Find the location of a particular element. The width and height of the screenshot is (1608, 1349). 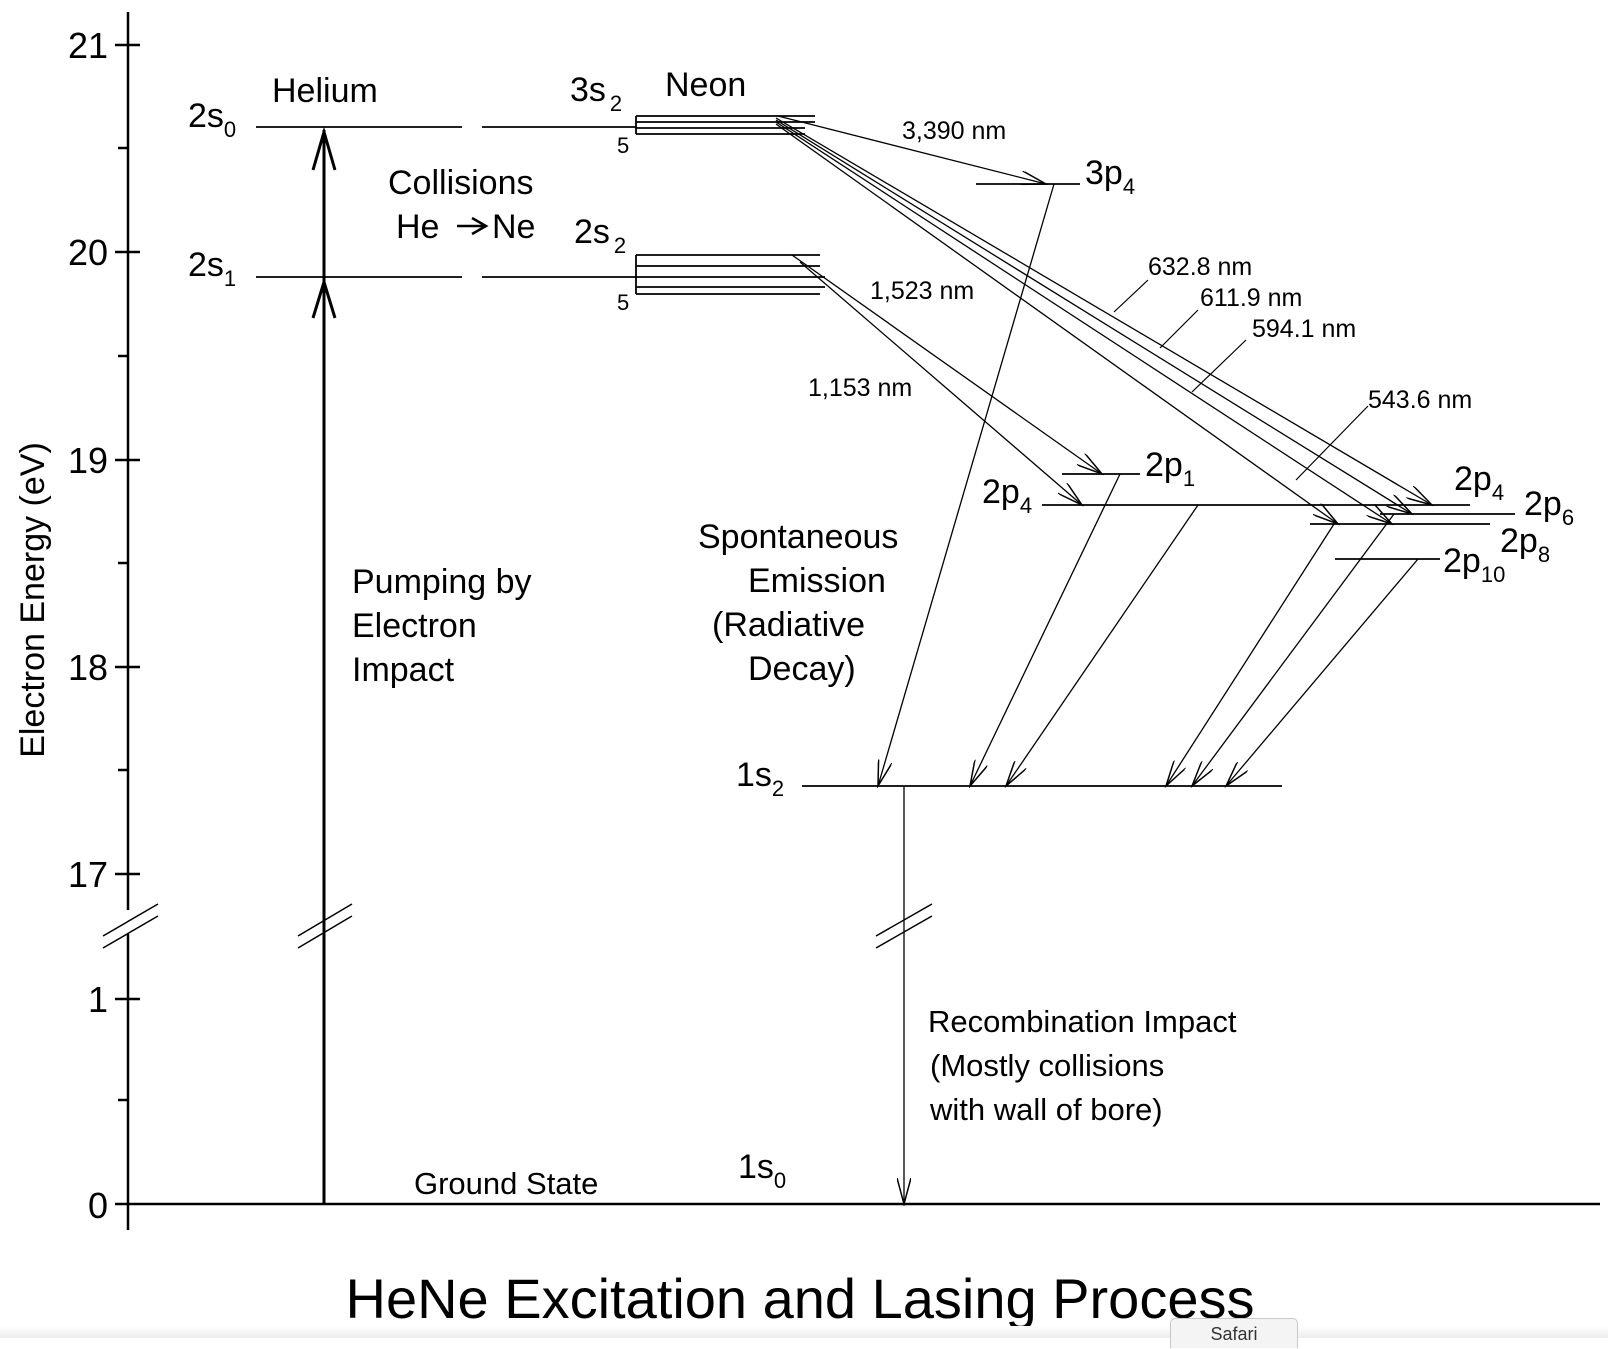

collisions-label: Collisions is located at coordinates (461, 183).